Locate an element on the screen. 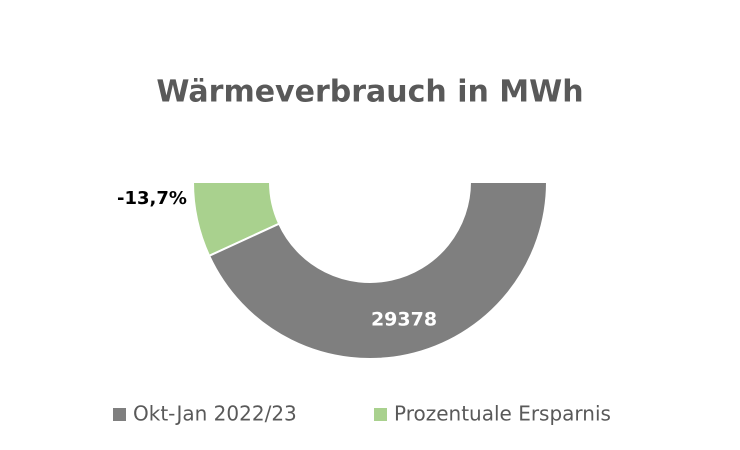 The image size is (740, 450). data-label: -13,7% is located at coordinates (152, 198).